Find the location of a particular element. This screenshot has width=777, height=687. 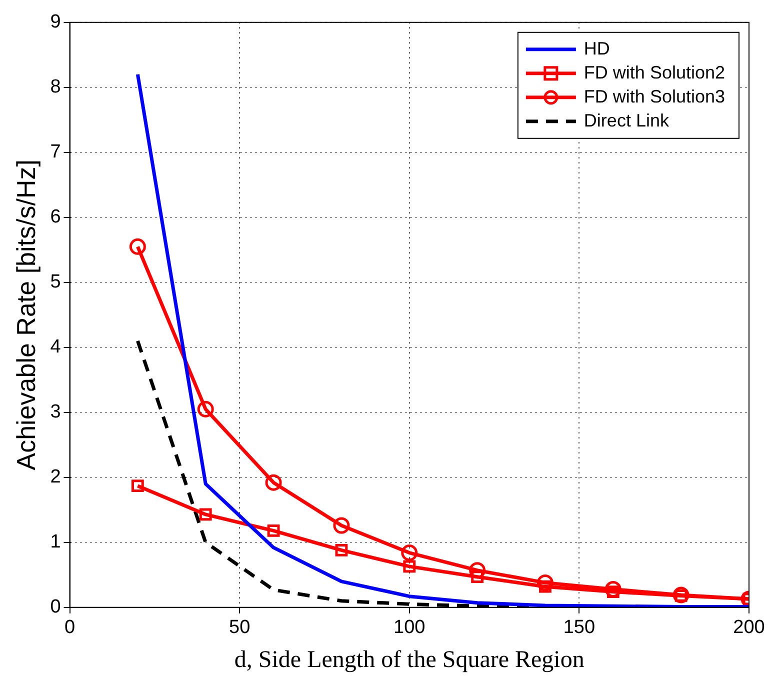

y-tick-label: 9 is located at coordinates (55, 22).